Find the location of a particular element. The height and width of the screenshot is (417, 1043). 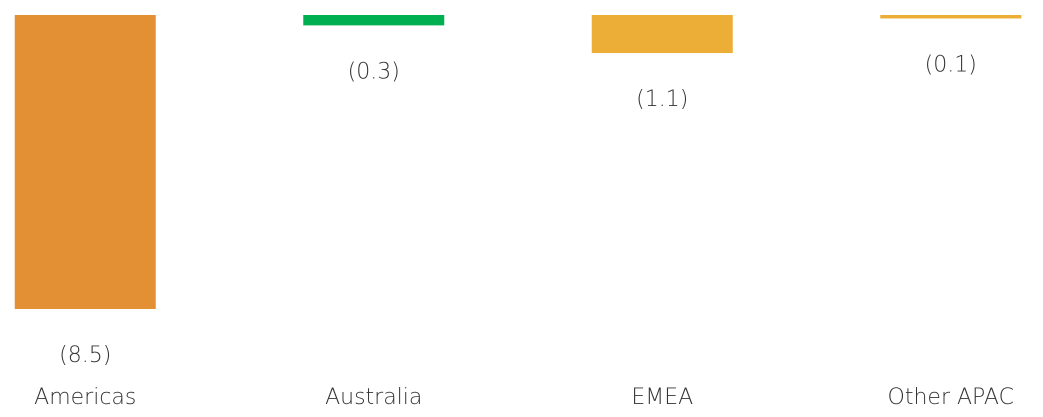

value-label: (0.1) is located at coordinates (951, 64).